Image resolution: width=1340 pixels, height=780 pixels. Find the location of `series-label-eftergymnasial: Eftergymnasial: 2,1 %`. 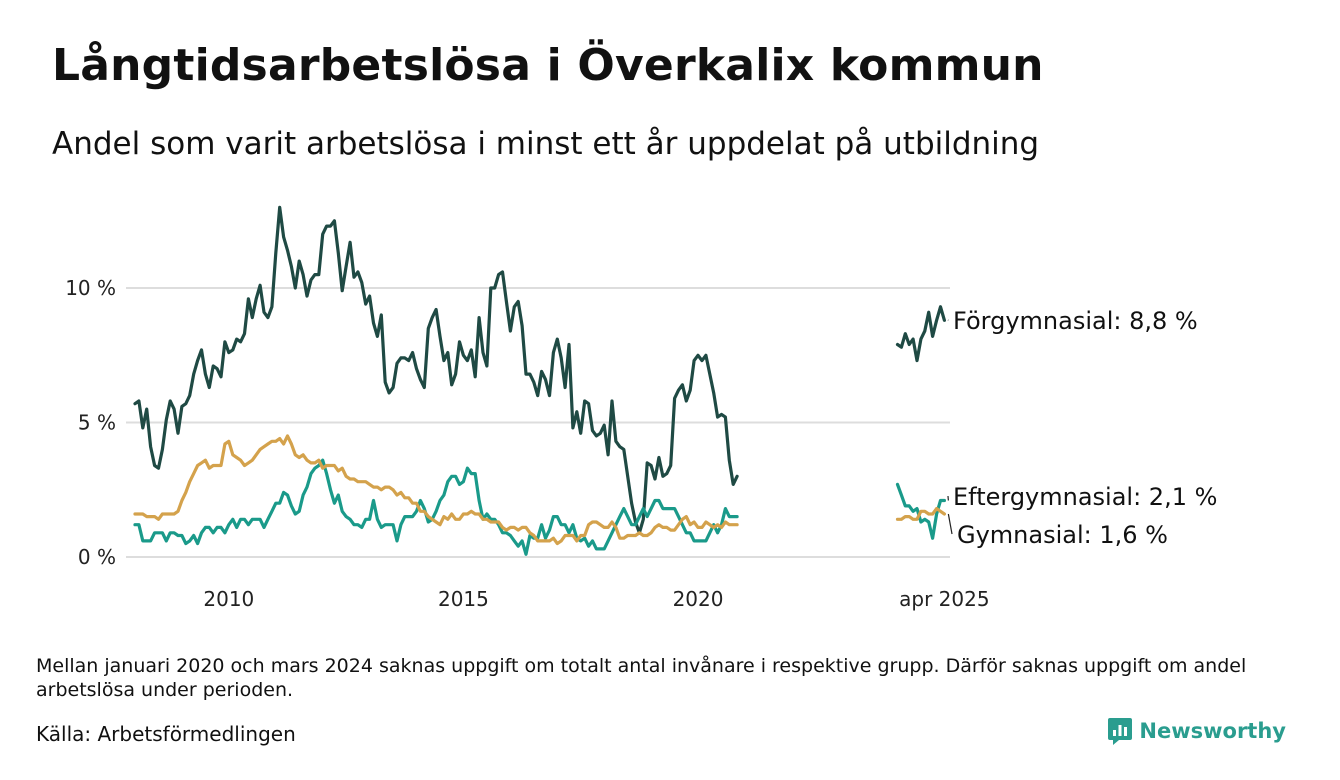

series-label-eftergymnasial: Eftergymnasial: 2,1 % is located at coordinates (1085, 497).